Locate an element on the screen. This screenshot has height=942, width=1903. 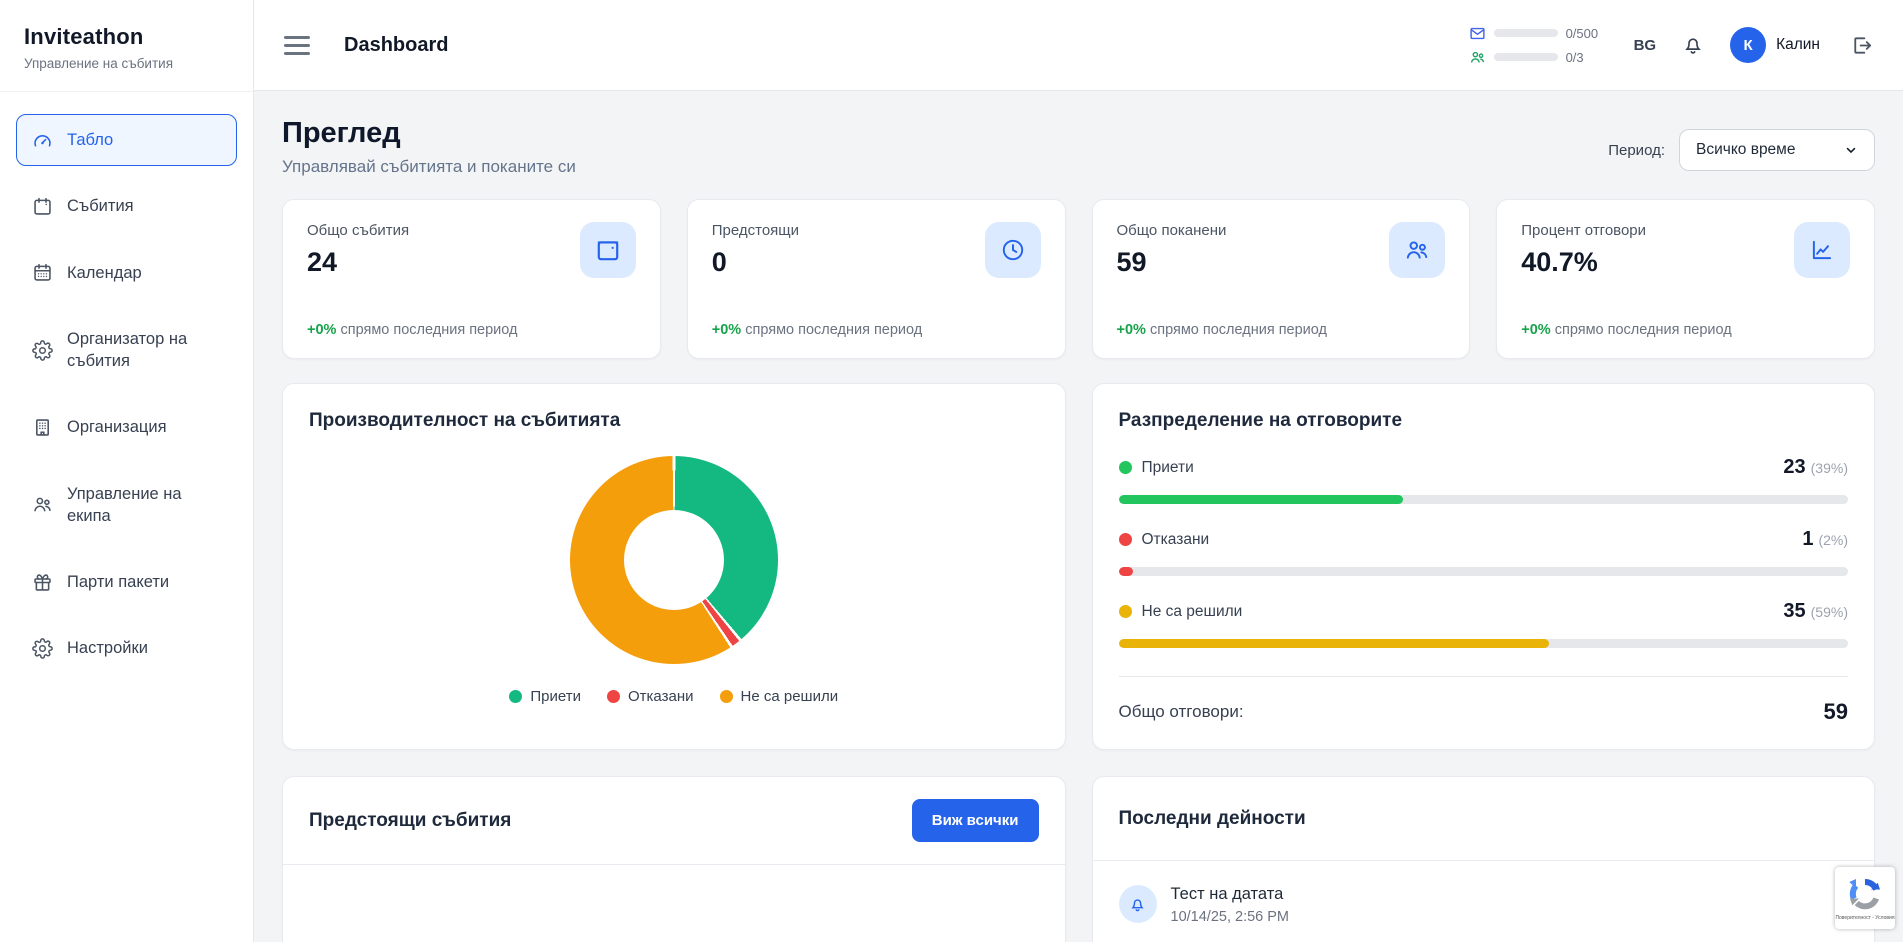
legend-item-declined: Отказани is located at coordinates (650, 696).